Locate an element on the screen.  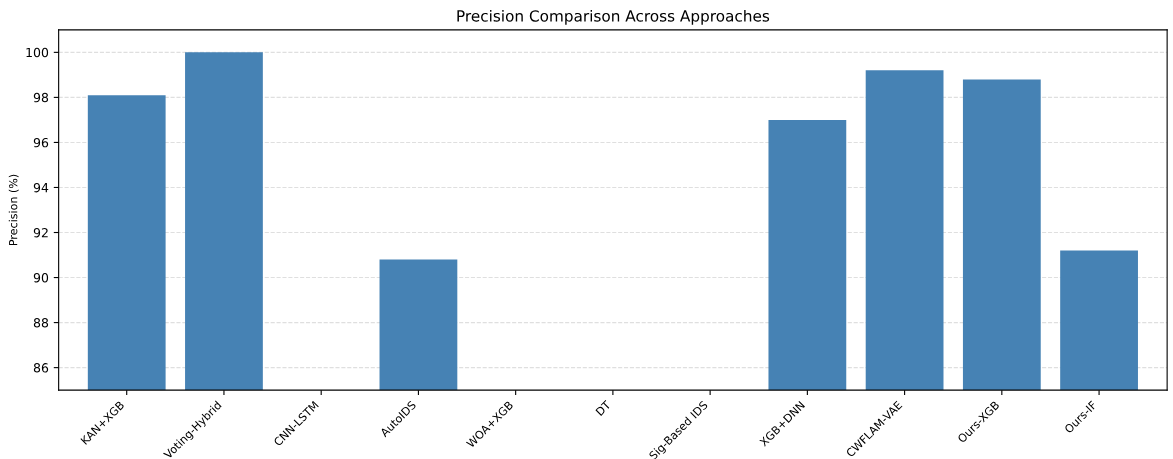
y-tick-label: 100 is located at coordinates (37, 52).